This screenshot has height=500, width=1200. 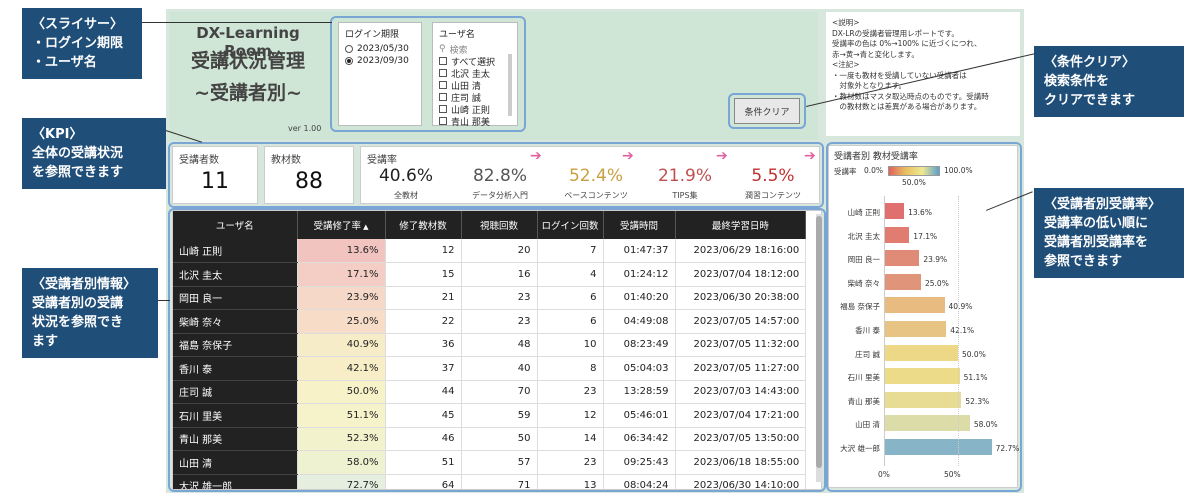 What do you see at coordinates (741, 251) in the screenshot?
I see `table-cell: 2023/06/29 18:16:00` at bounding box center [741, 251].